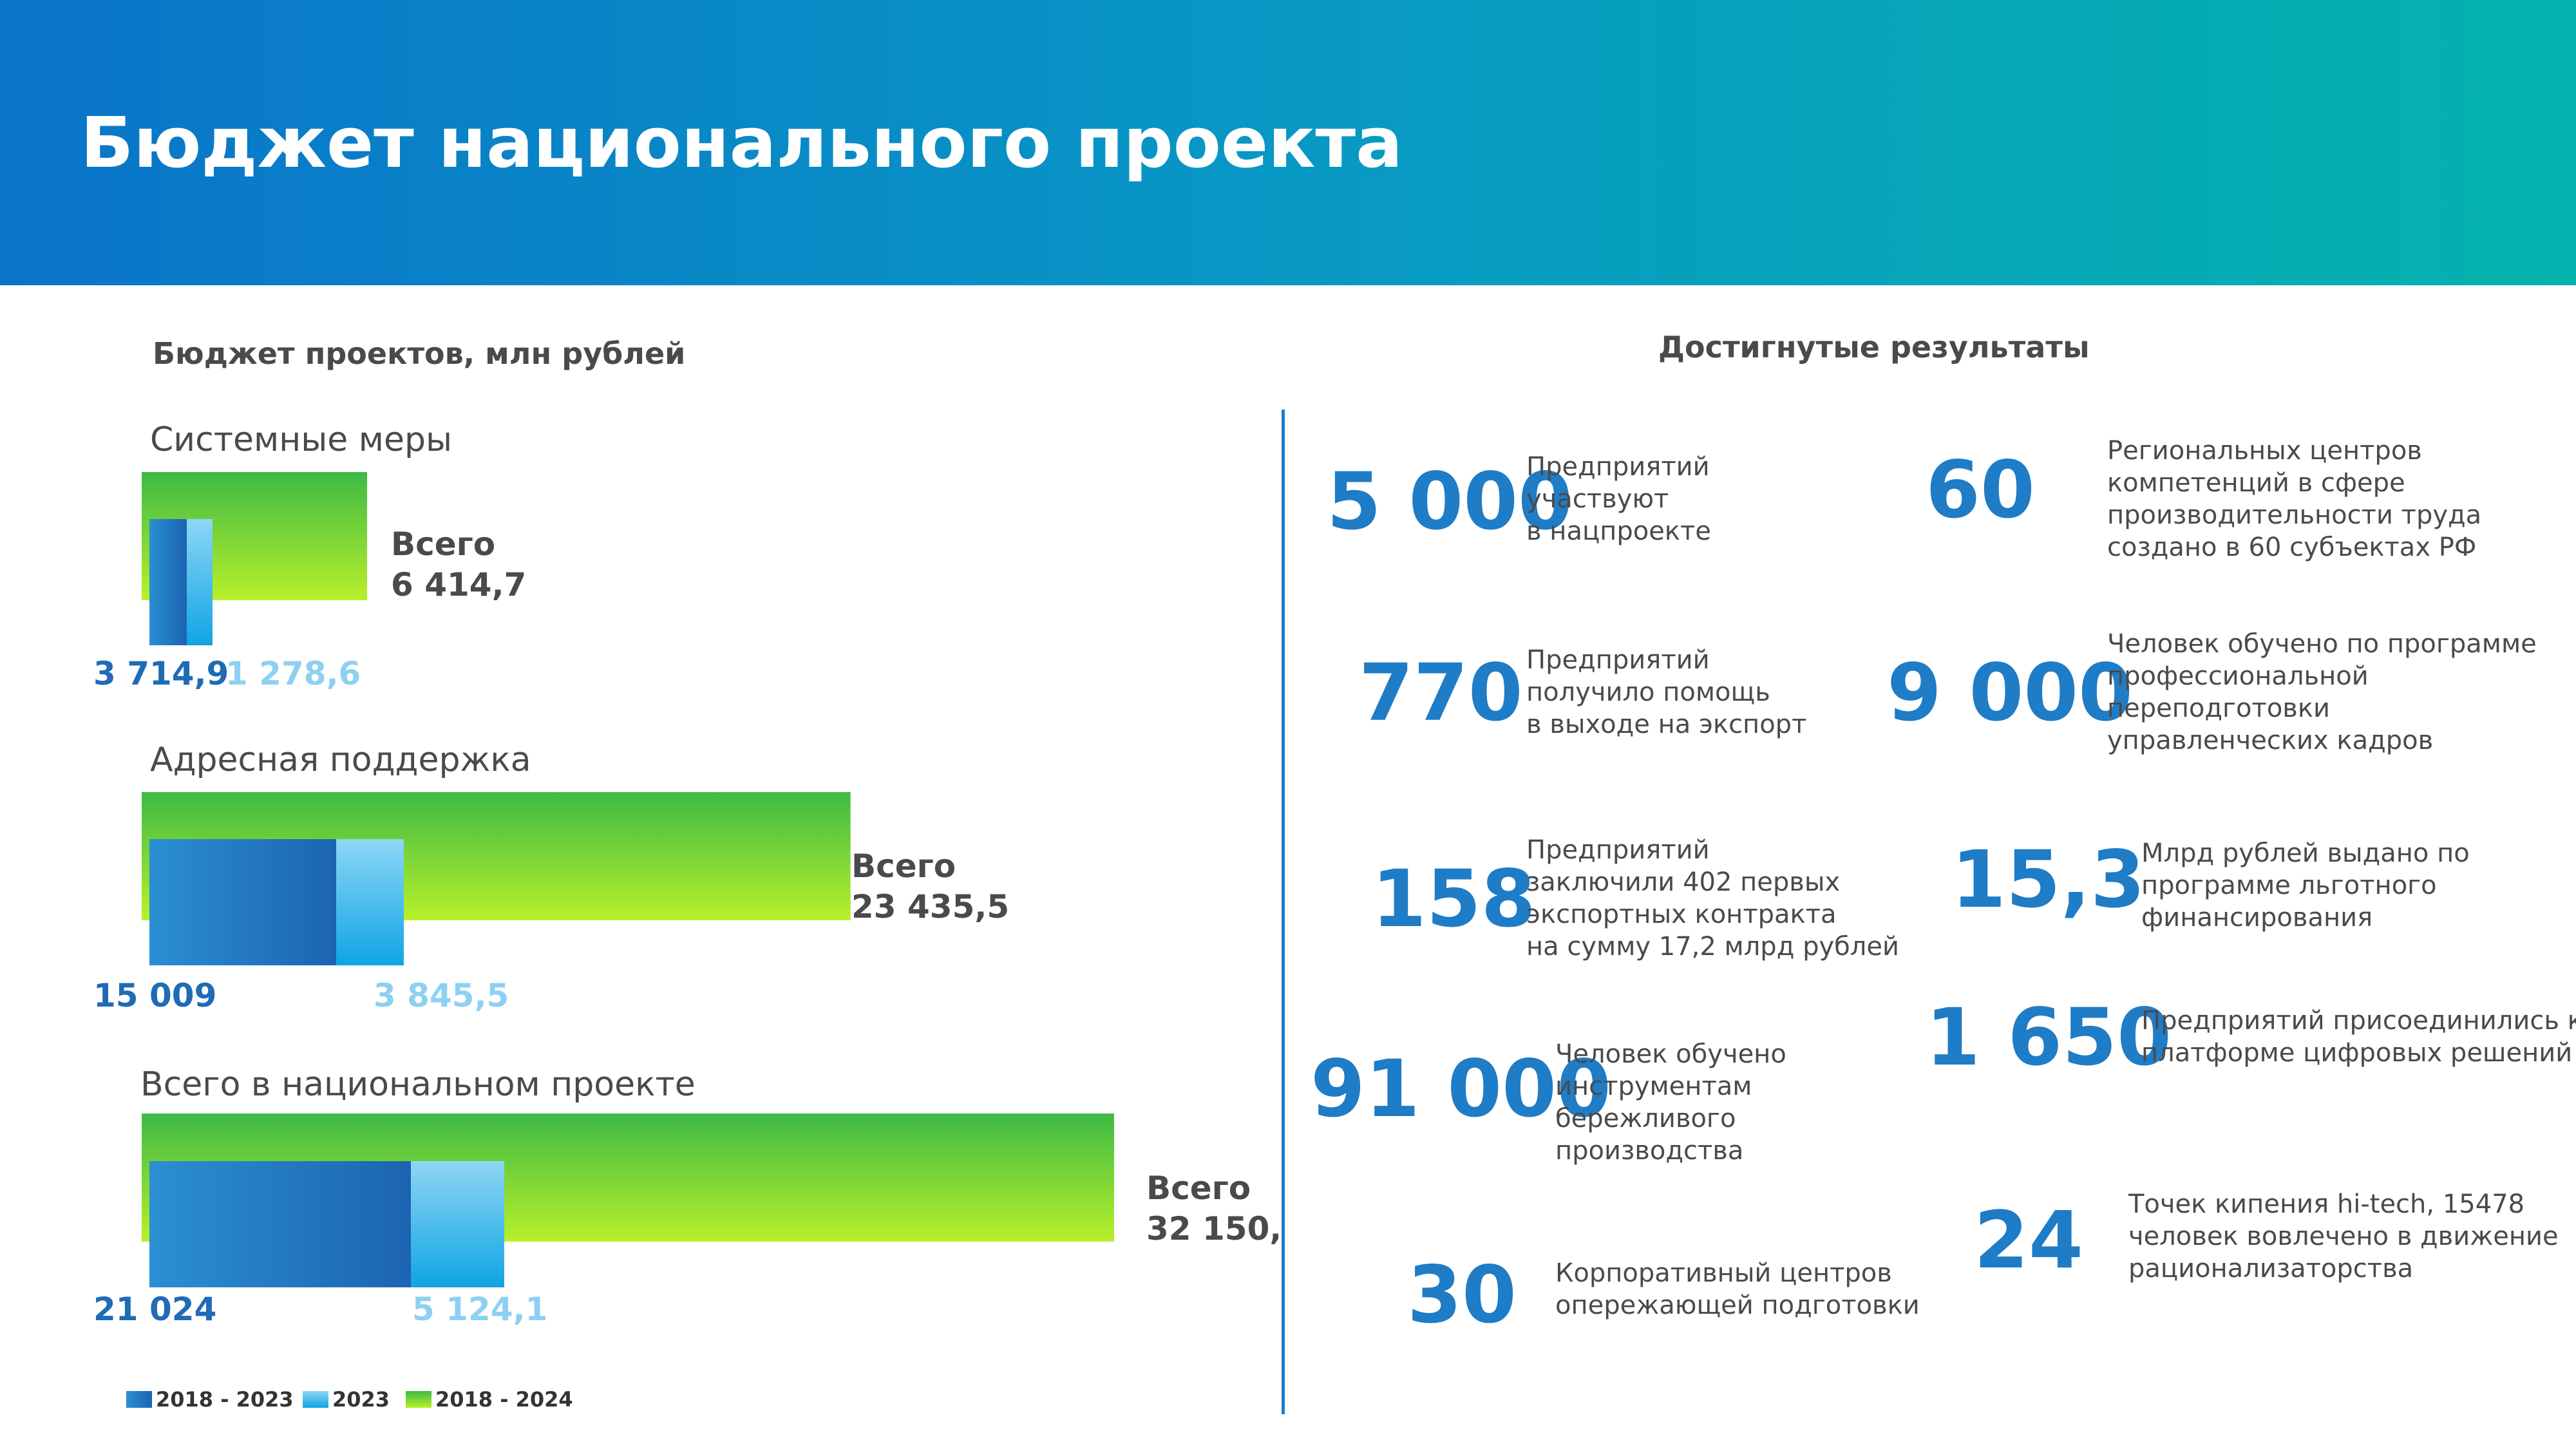  I want to click on result-description-line: в нацпроекте, so click(1618, 531).